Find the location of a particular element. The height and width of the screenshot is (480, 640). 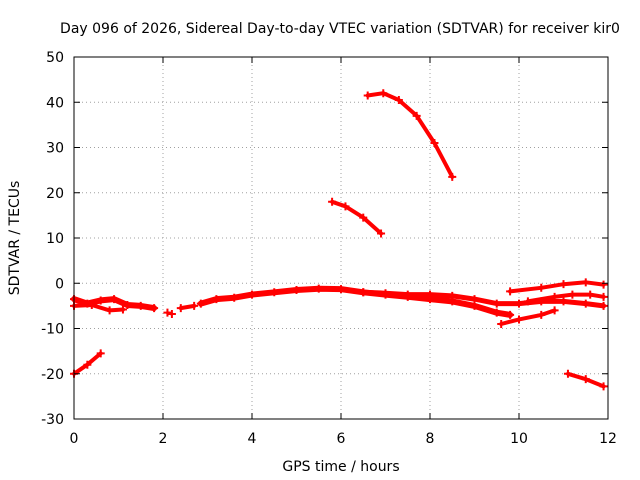

x-tick-label: 8 is located at coordinates (430, 439).